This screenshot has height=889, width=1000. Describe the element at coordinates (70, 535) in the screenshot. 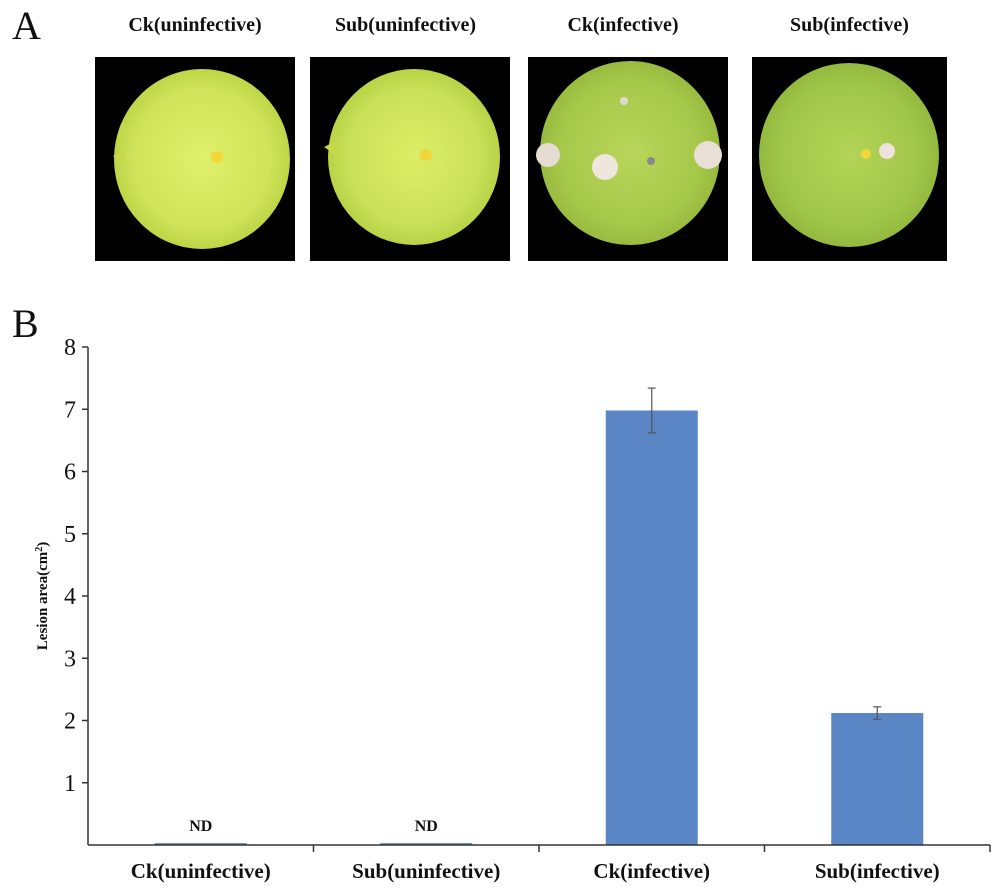

I see `y-tick-label: 5` at that location.